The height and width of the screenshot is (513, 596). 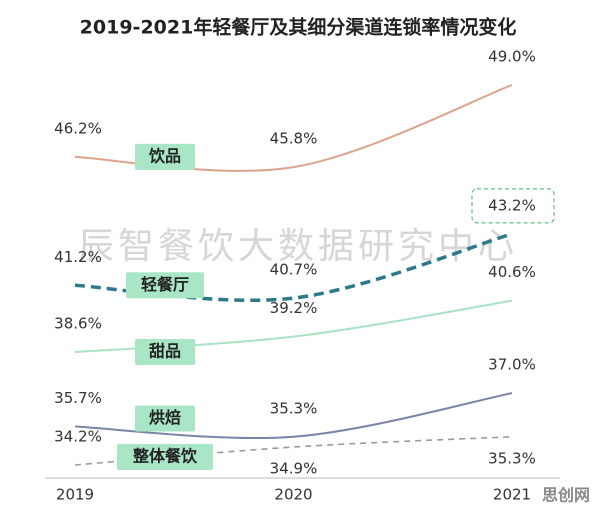 What do you see at coordinates (75, 495) in the screenshot?
I see `x-tick-label: 2019` at bounding box center [75, 495].